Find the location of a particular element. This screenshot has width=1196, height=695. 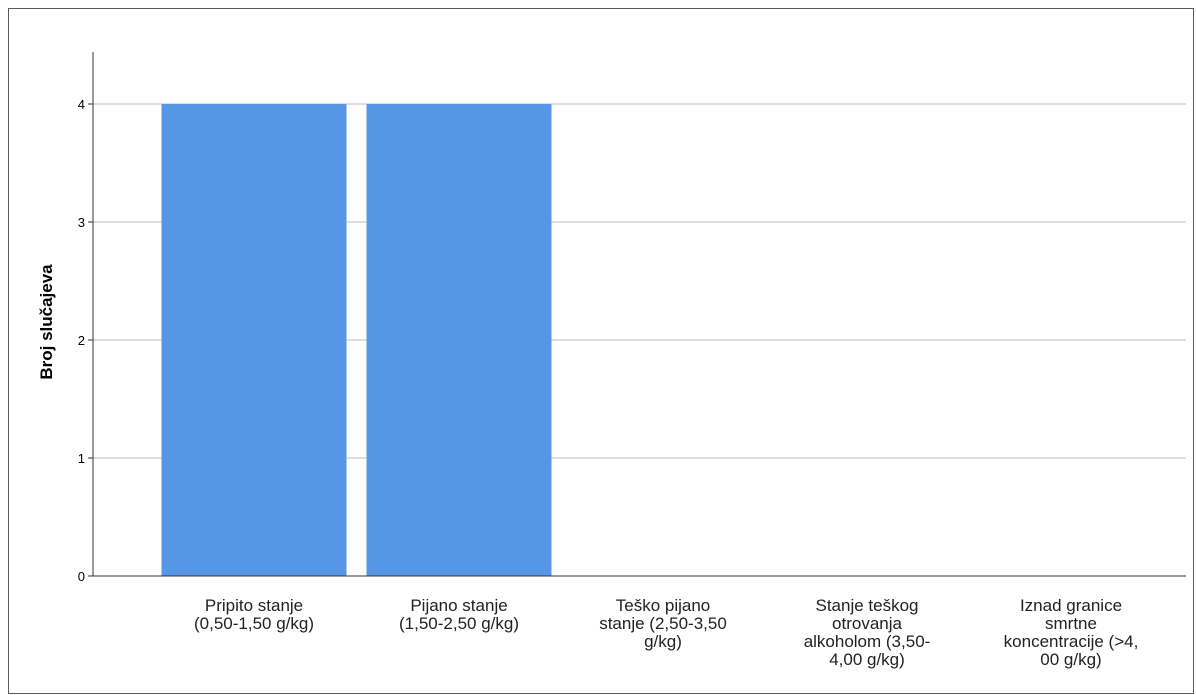

y-tick-1: 1 is located at coordinates (81, 458).